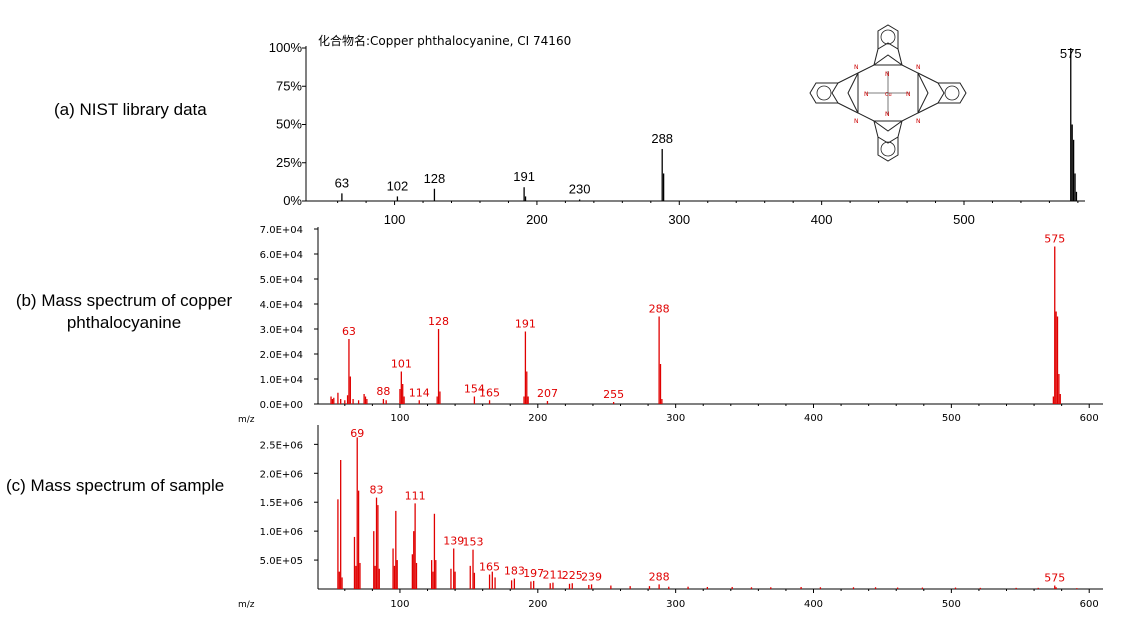 Image resolution: width=1123 pixels, height=617 pixels. Describe the element at coordinates (613, 394) in the screenshot. I see `cupc-peak-label: 255` at that location.